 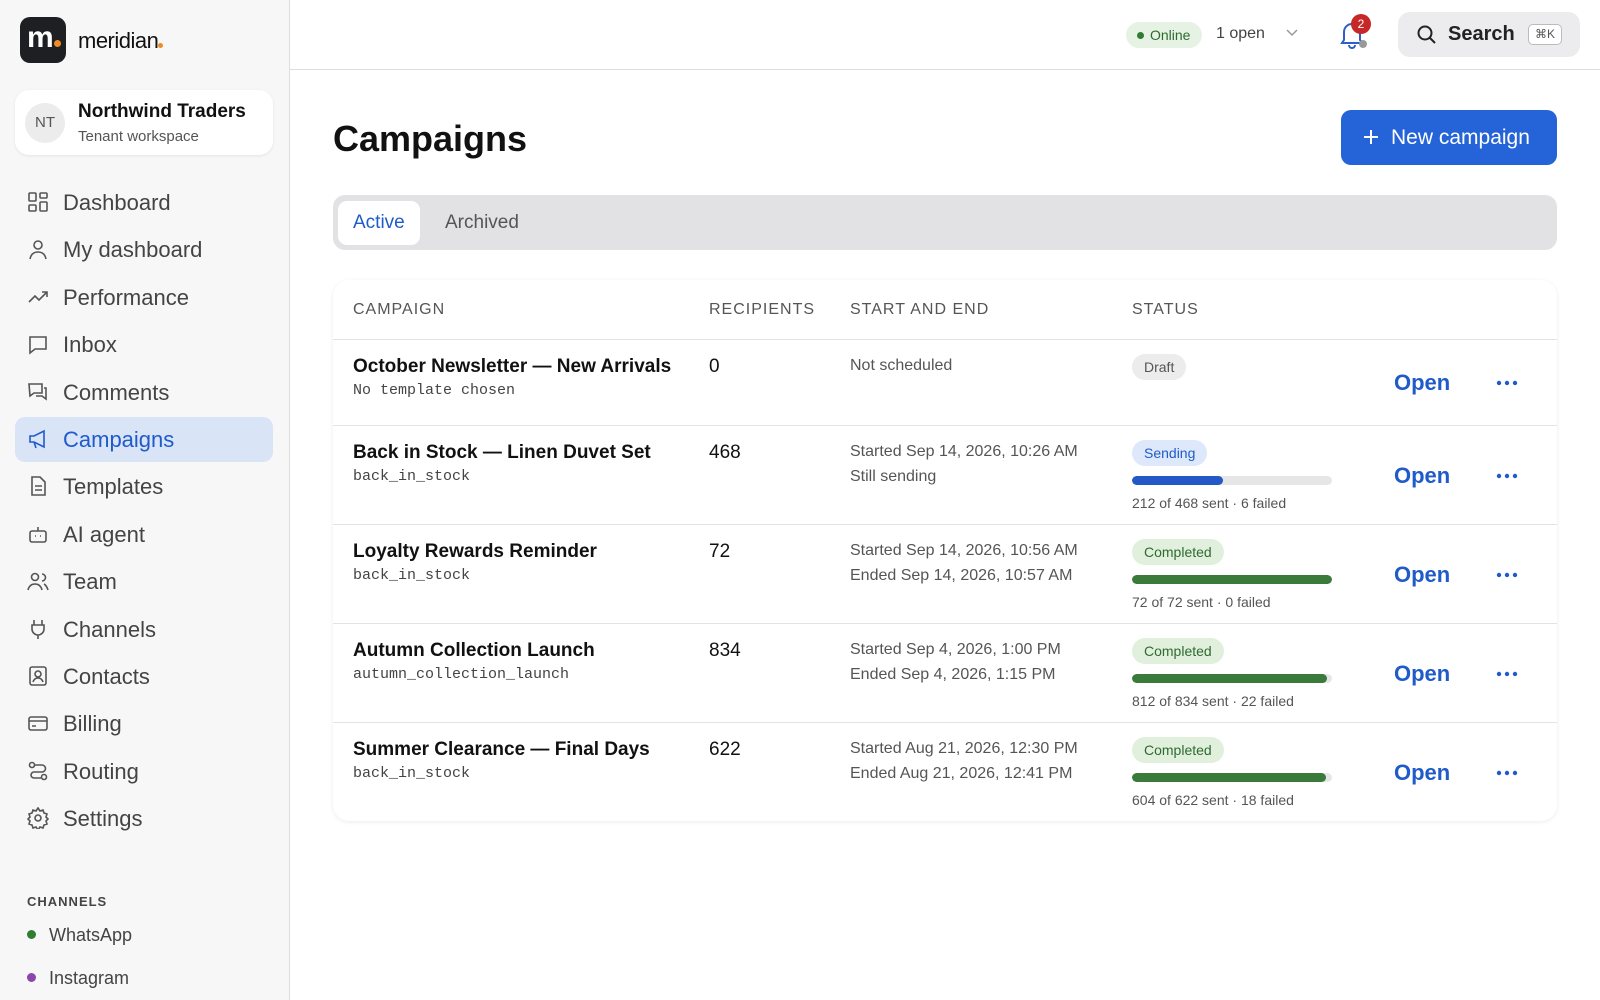 What do you see at coordinates (964, 550) in the screenshot?
I see `schedule-line: Started Sep 14, 2026, 10:56 AM` at bounding box center [964, 550].